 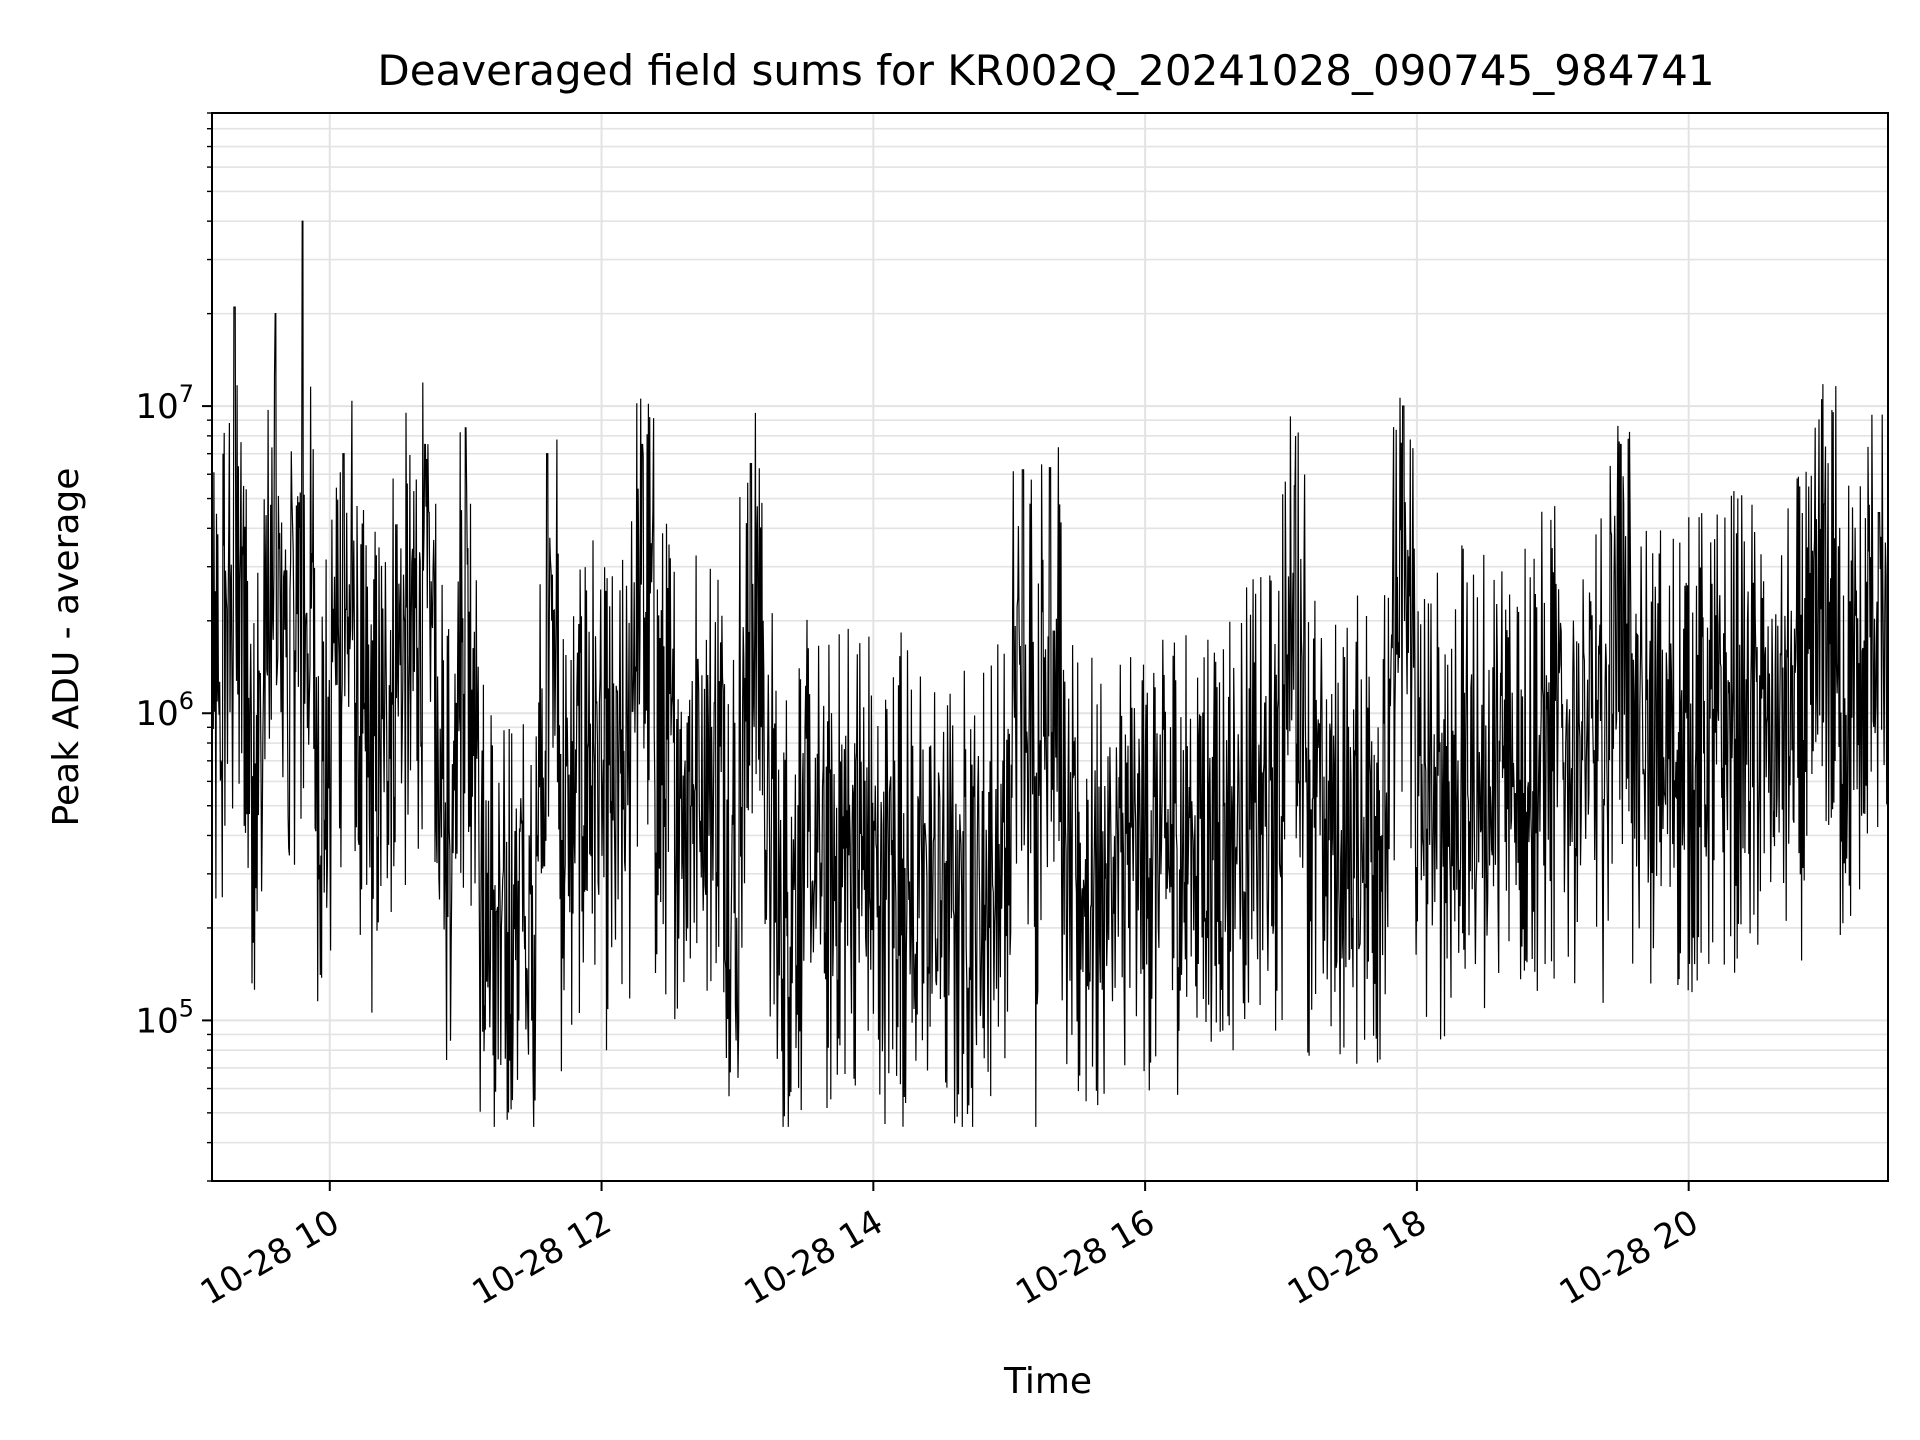 What do you see at coordinates (164, 710) in the screenshot?
I see `y-tick-label: 10⁶` at bounding box center [164, 710].